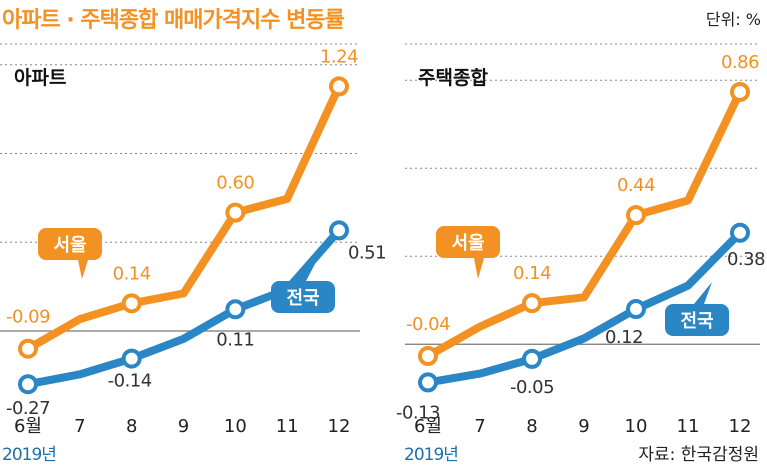 This screenshot has width=767, height=469. What do you see at coordinates (339, 56) in the screenshot?
I see `data-label: 1.24` at bounding box center [339, 56].